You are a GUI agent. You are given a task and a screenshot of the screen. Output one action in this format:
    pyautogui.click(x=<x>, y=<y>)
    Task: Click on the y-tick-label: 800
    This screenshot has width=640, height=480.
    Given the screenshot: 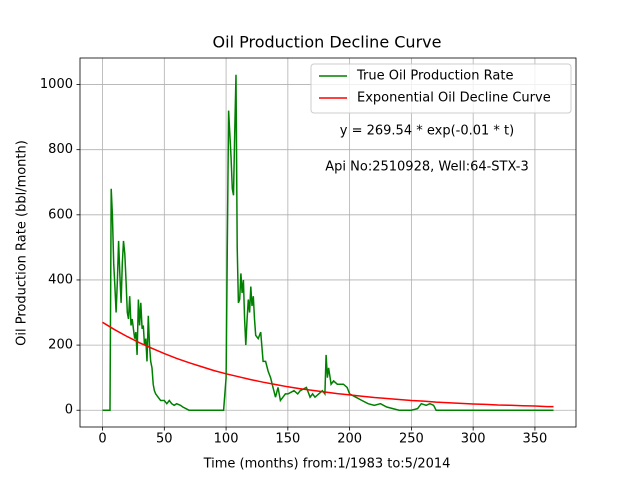 What is the action you would take?
    pyautogui.click(x=60, y=149)
    